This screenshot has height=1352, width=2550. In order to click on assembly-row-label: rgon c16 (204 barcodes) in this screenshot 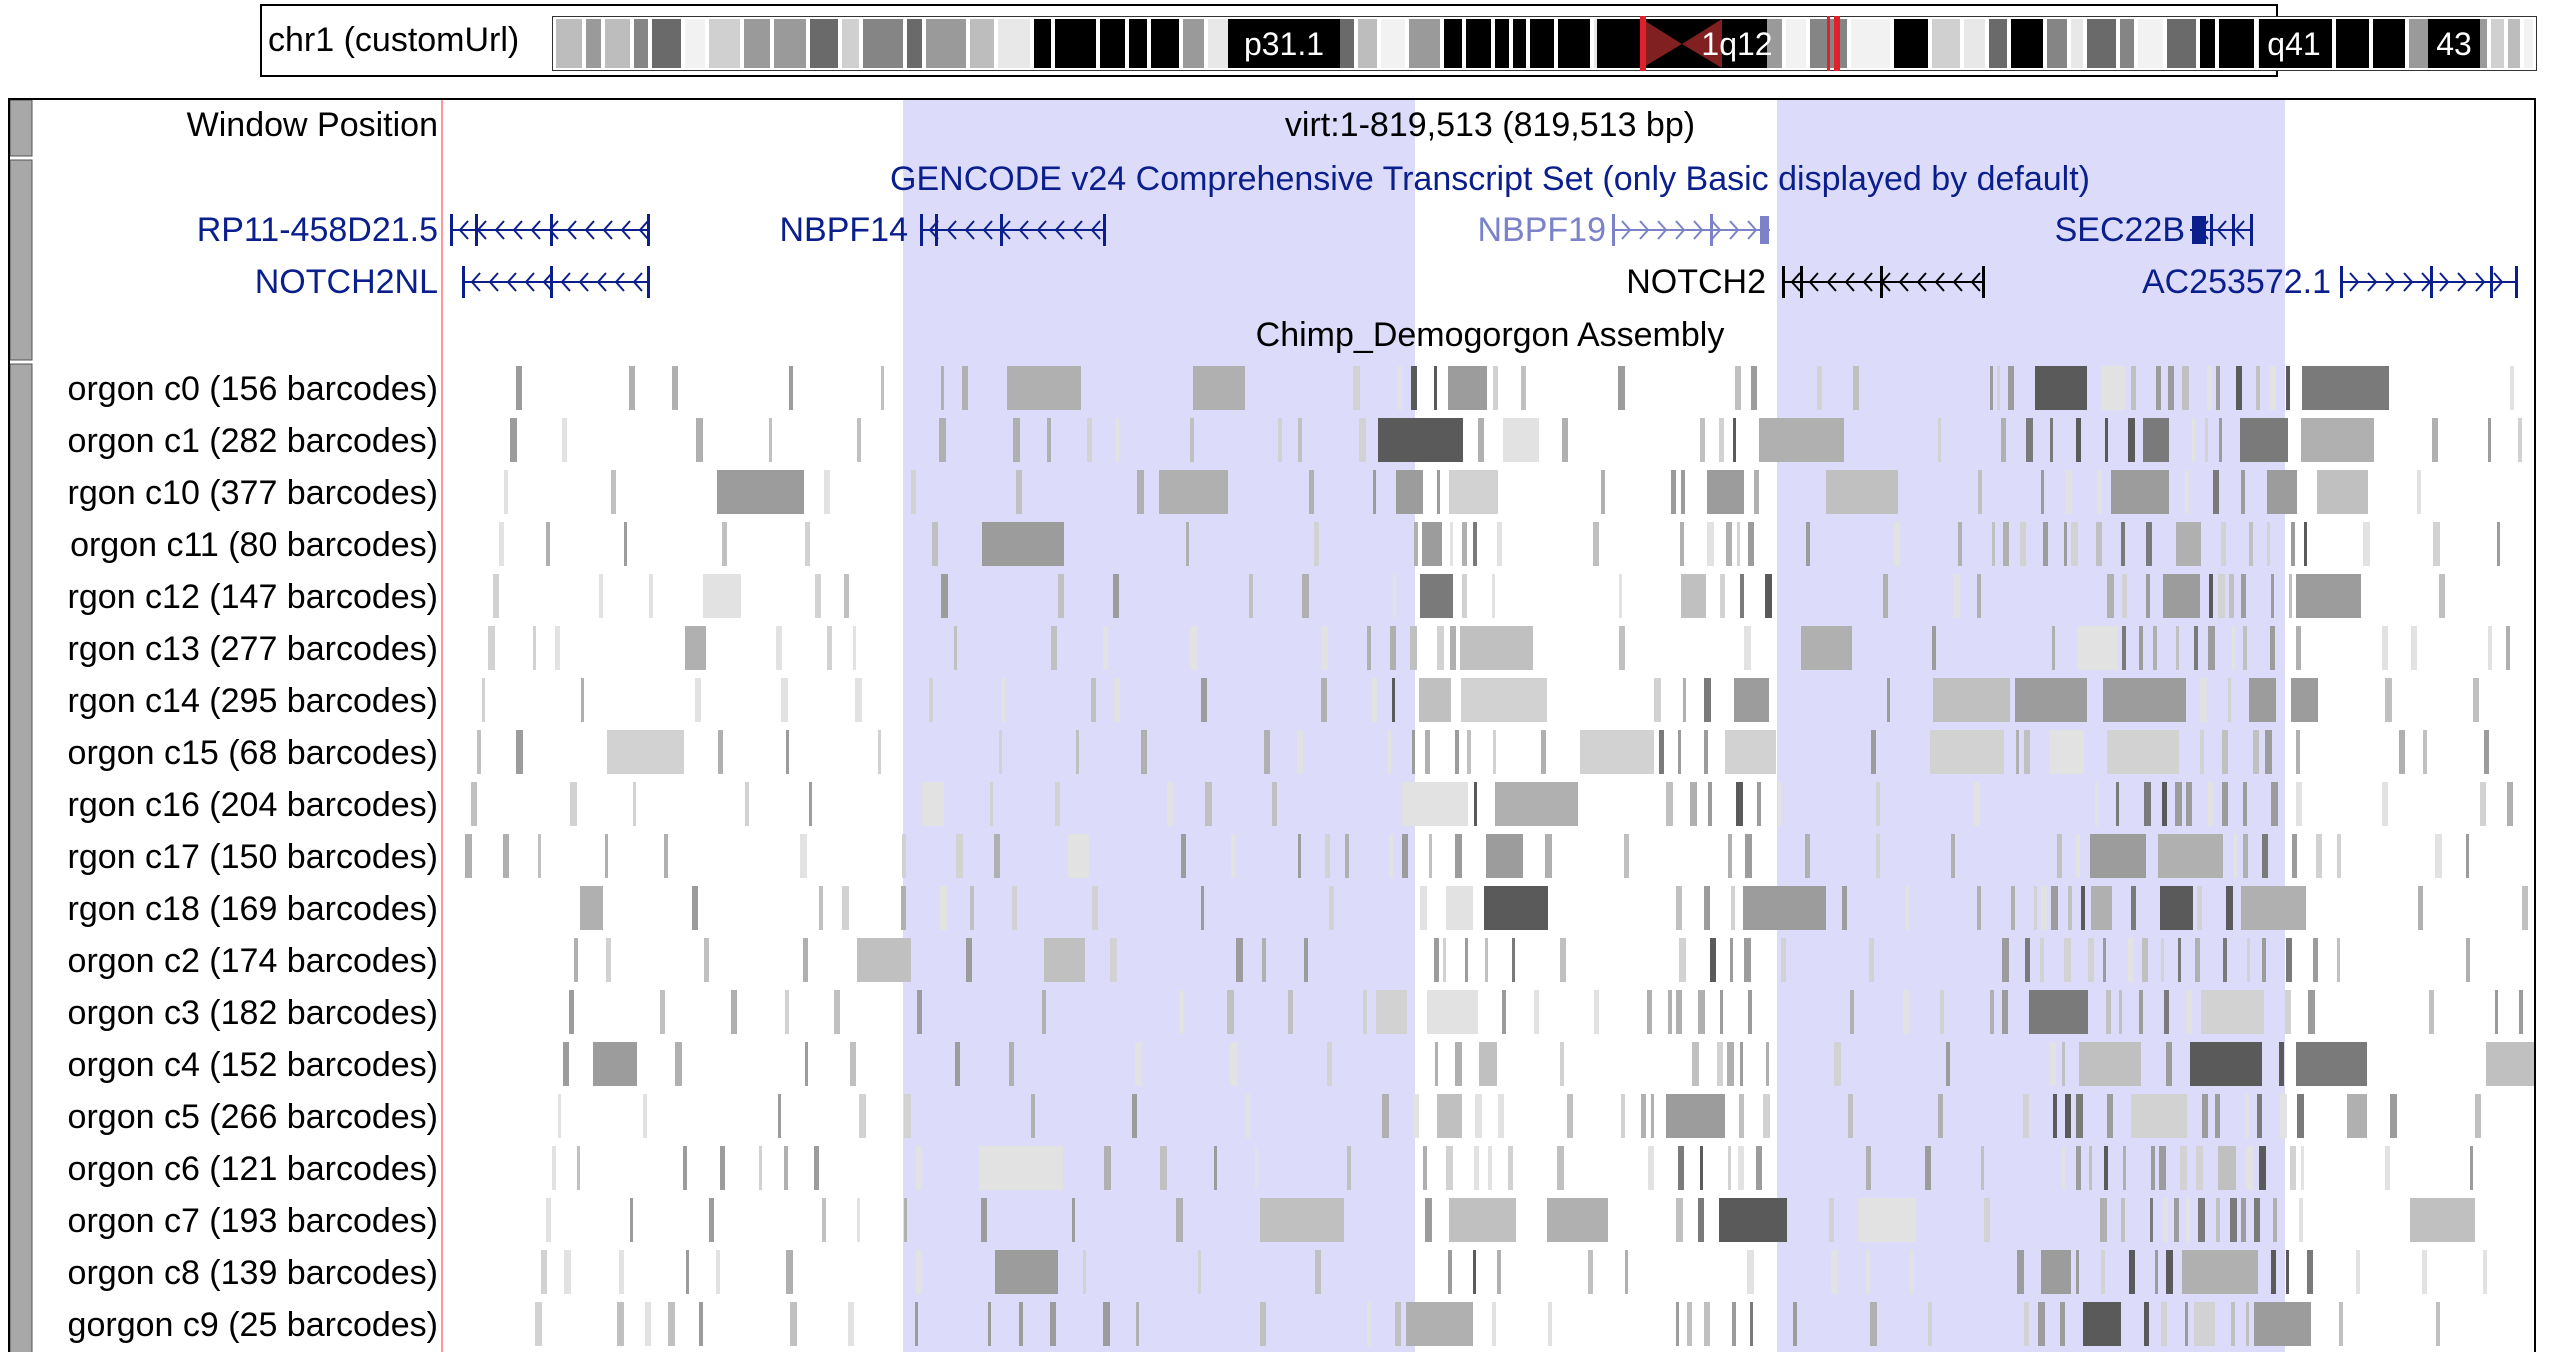, I will do `click(253, 805)`.